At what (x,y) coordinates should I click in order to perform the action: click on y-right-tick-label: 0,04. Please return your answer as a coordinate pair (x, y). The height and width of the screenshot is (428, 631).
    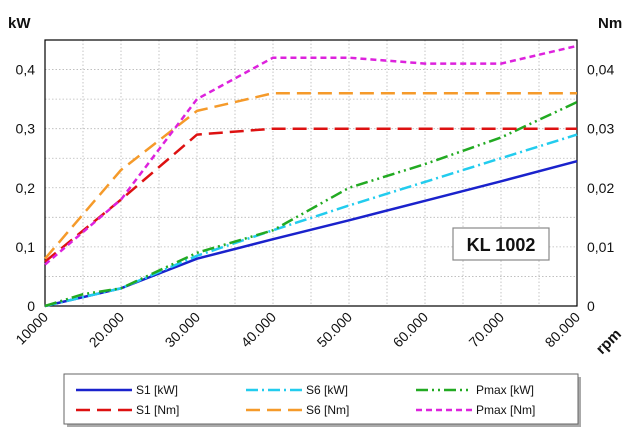
    Looking at the image, I should click on (600, 70).